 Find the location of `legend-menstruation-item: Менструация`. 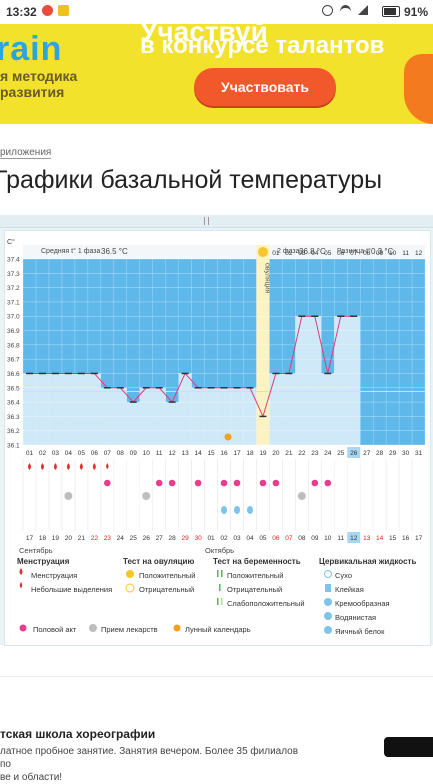

legend-menstruation-item: Менструация is located at coordinates (54, 575).